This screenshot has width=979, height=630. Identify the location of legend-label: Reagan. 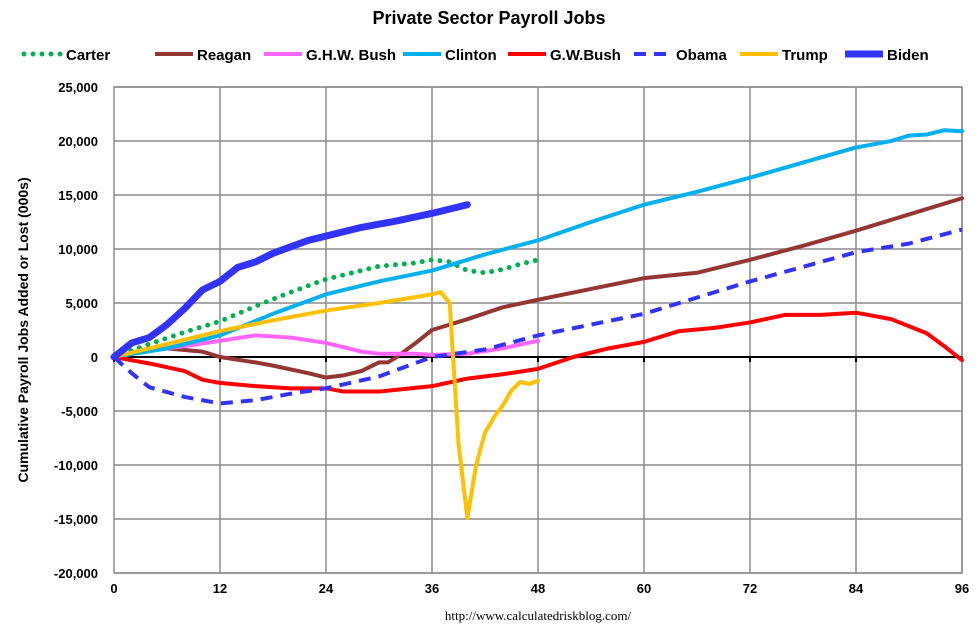
(224, 55).